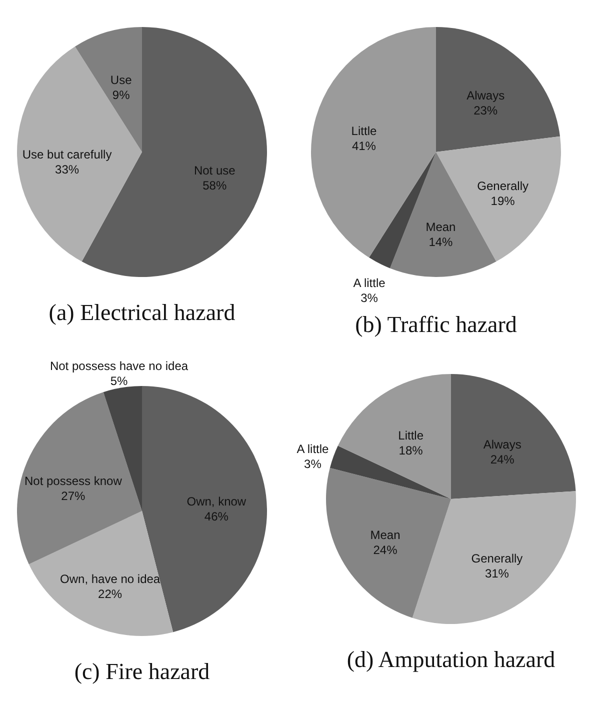 This screenshot has width=589, height=726. Describe the element at coordinates (67, 154) in the screenshot. I see `slice-label: Use but carefully` at that location.